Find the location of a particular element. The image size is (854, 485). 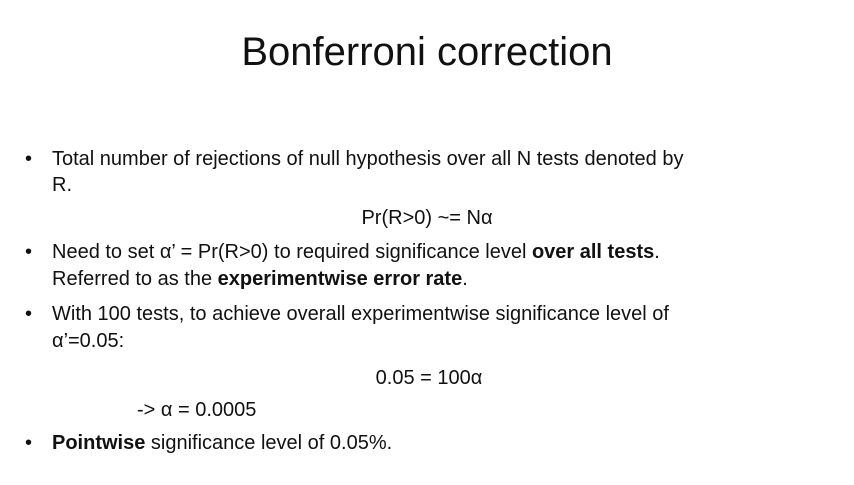

bullet-4-line-1: Pointwise significance level of 0.05%. is located at coordinates (222, 443).